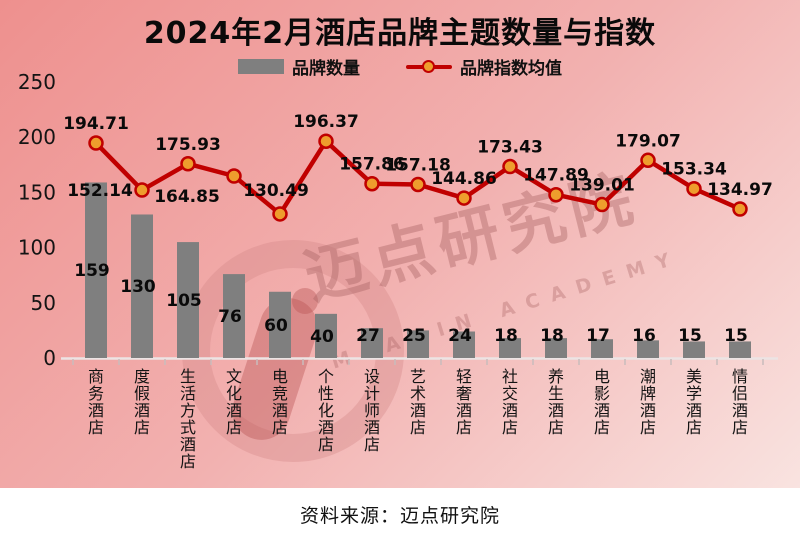 The image size is (800, 540). Describe the element at coordinates (37, 82) in the screenshot. I see `y-axis-tick-label: 250` at that location.